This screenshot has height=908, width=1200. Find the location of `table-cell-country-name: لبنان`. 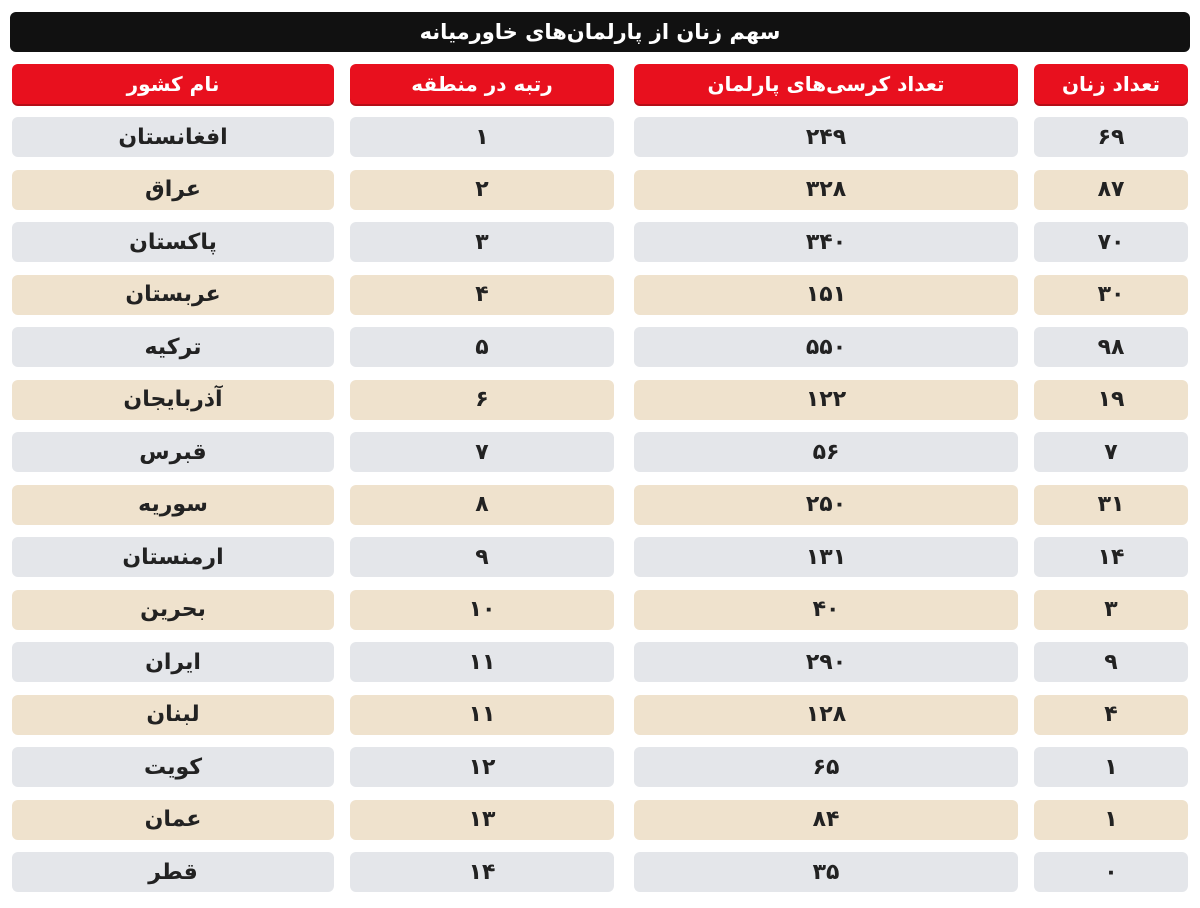

table-cell-country-name: لبنان is located at coordinates (173, 714).